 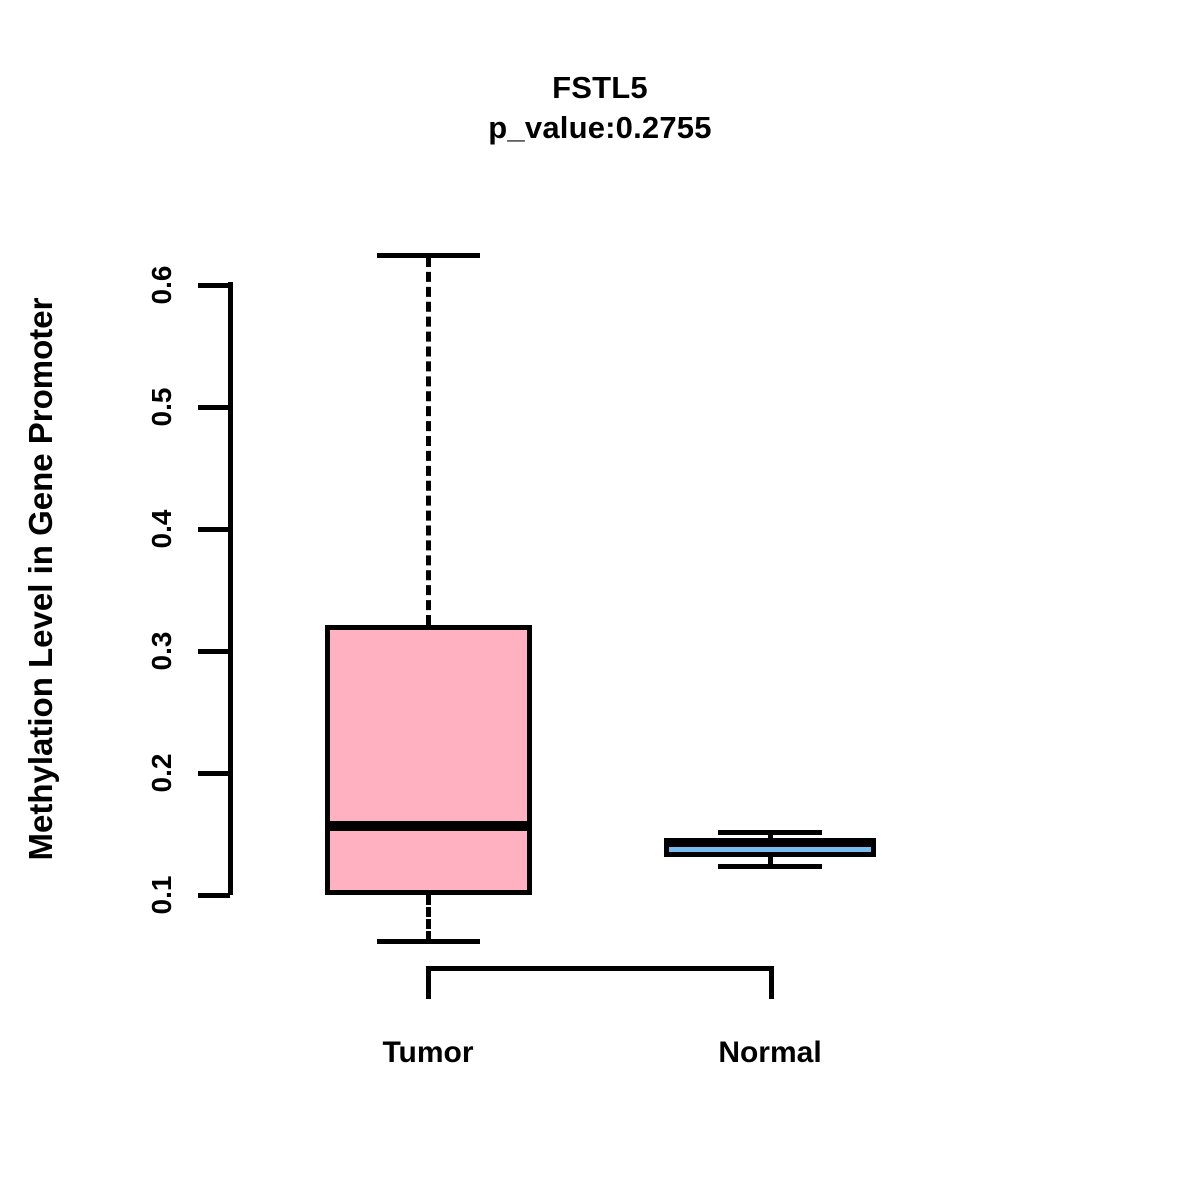 What do you see at coordinates (771, 982) in the screenshot?
I see `x-axis-tick-normal` at bounding box center [771, 982].